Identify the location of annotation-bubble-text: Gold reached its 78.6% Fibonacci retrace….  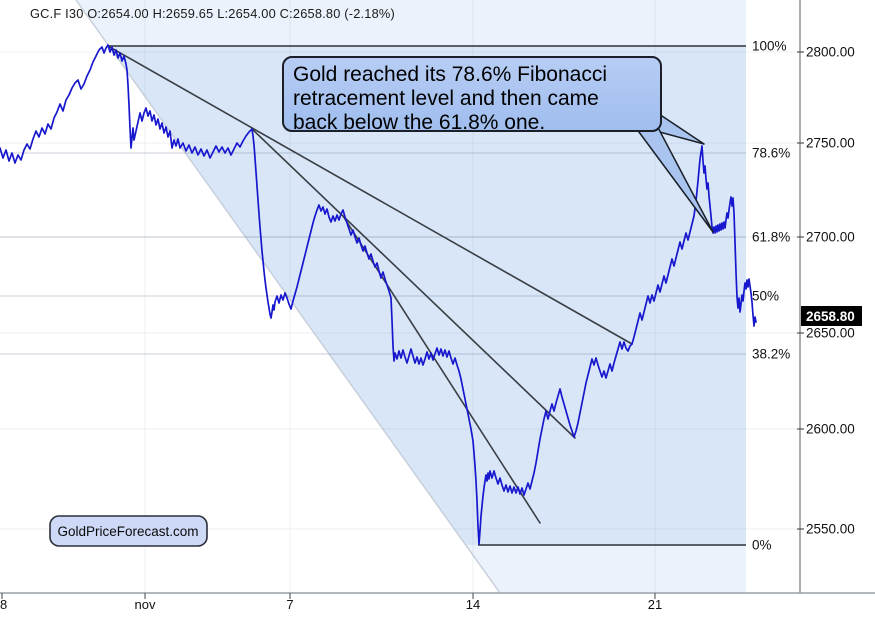
(453, 98).